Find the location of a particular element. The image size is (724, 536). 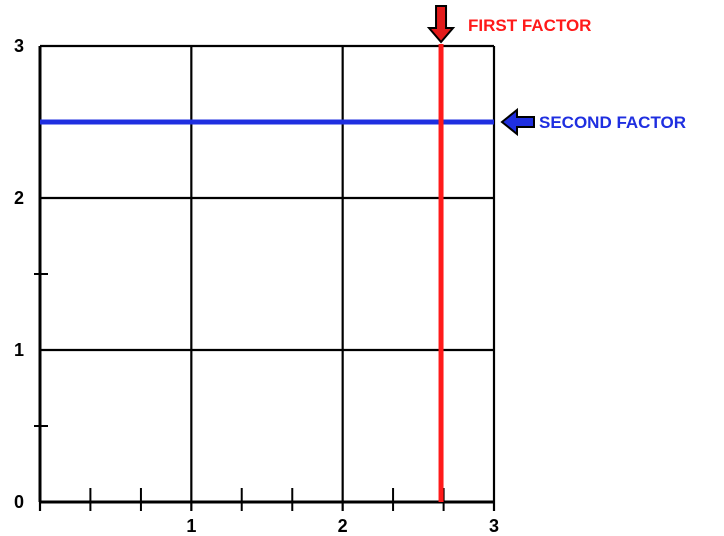

x-tick-label: 2 is located at coordinates (343, 526).